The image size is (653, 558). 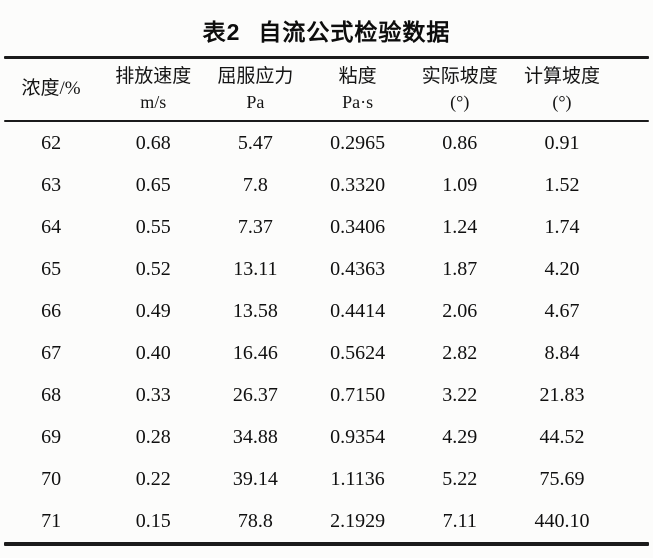 What do you see at coordinates (255, 310) in the screenshot?
I see `cell-yield-stress: 13.58` at bounding box center [255, 310].